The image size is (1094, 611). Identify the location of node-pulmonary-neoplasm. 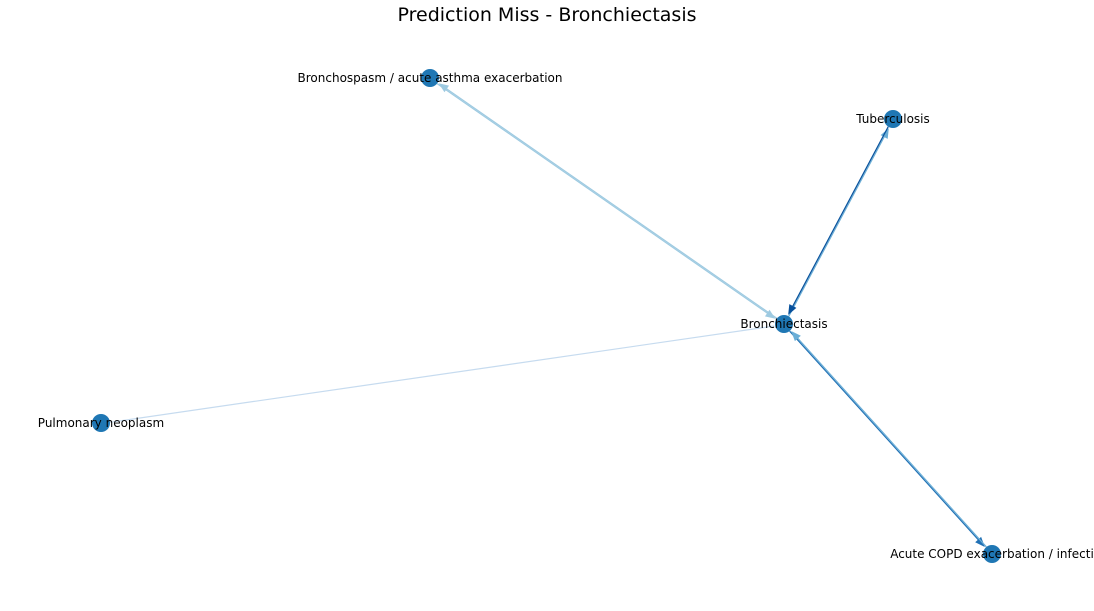
(101, 423).